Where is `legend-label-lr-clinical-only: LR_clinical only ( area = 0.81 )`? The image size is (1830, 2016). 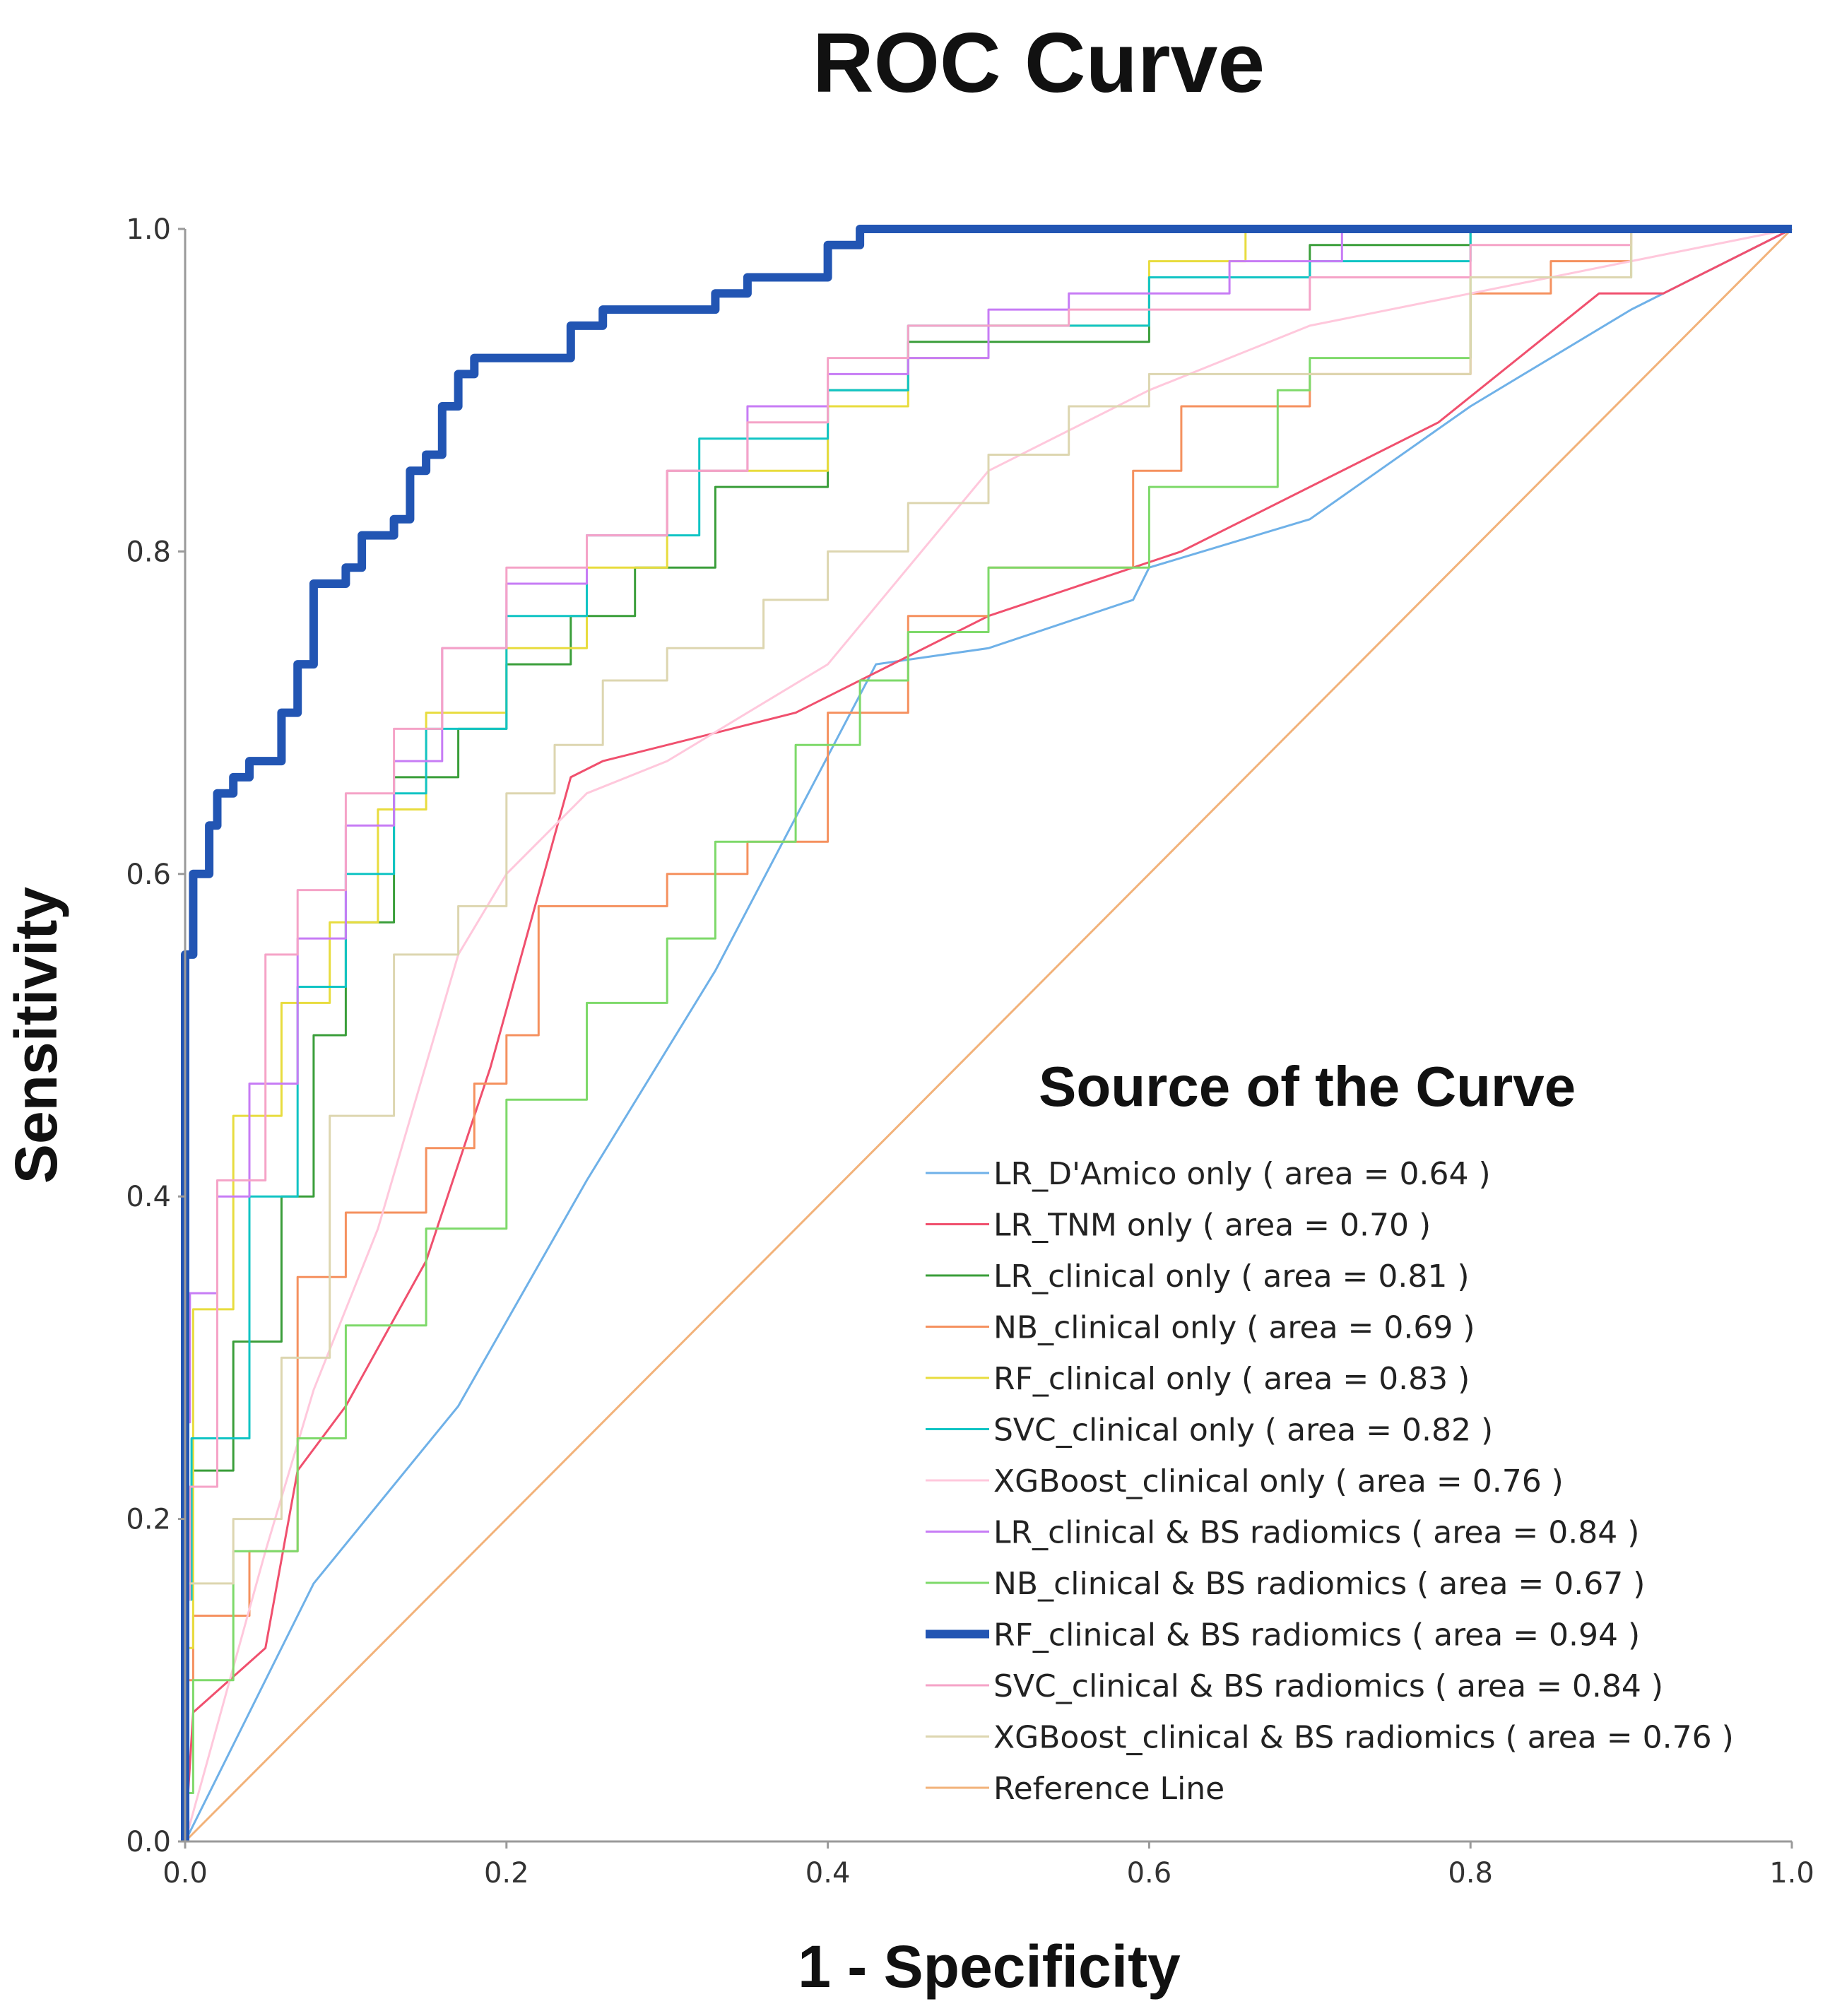
legend-label-lr-clinical-only: LR_clinical only ( area = 0.81 ) is located at coordinates (1231, 1276).